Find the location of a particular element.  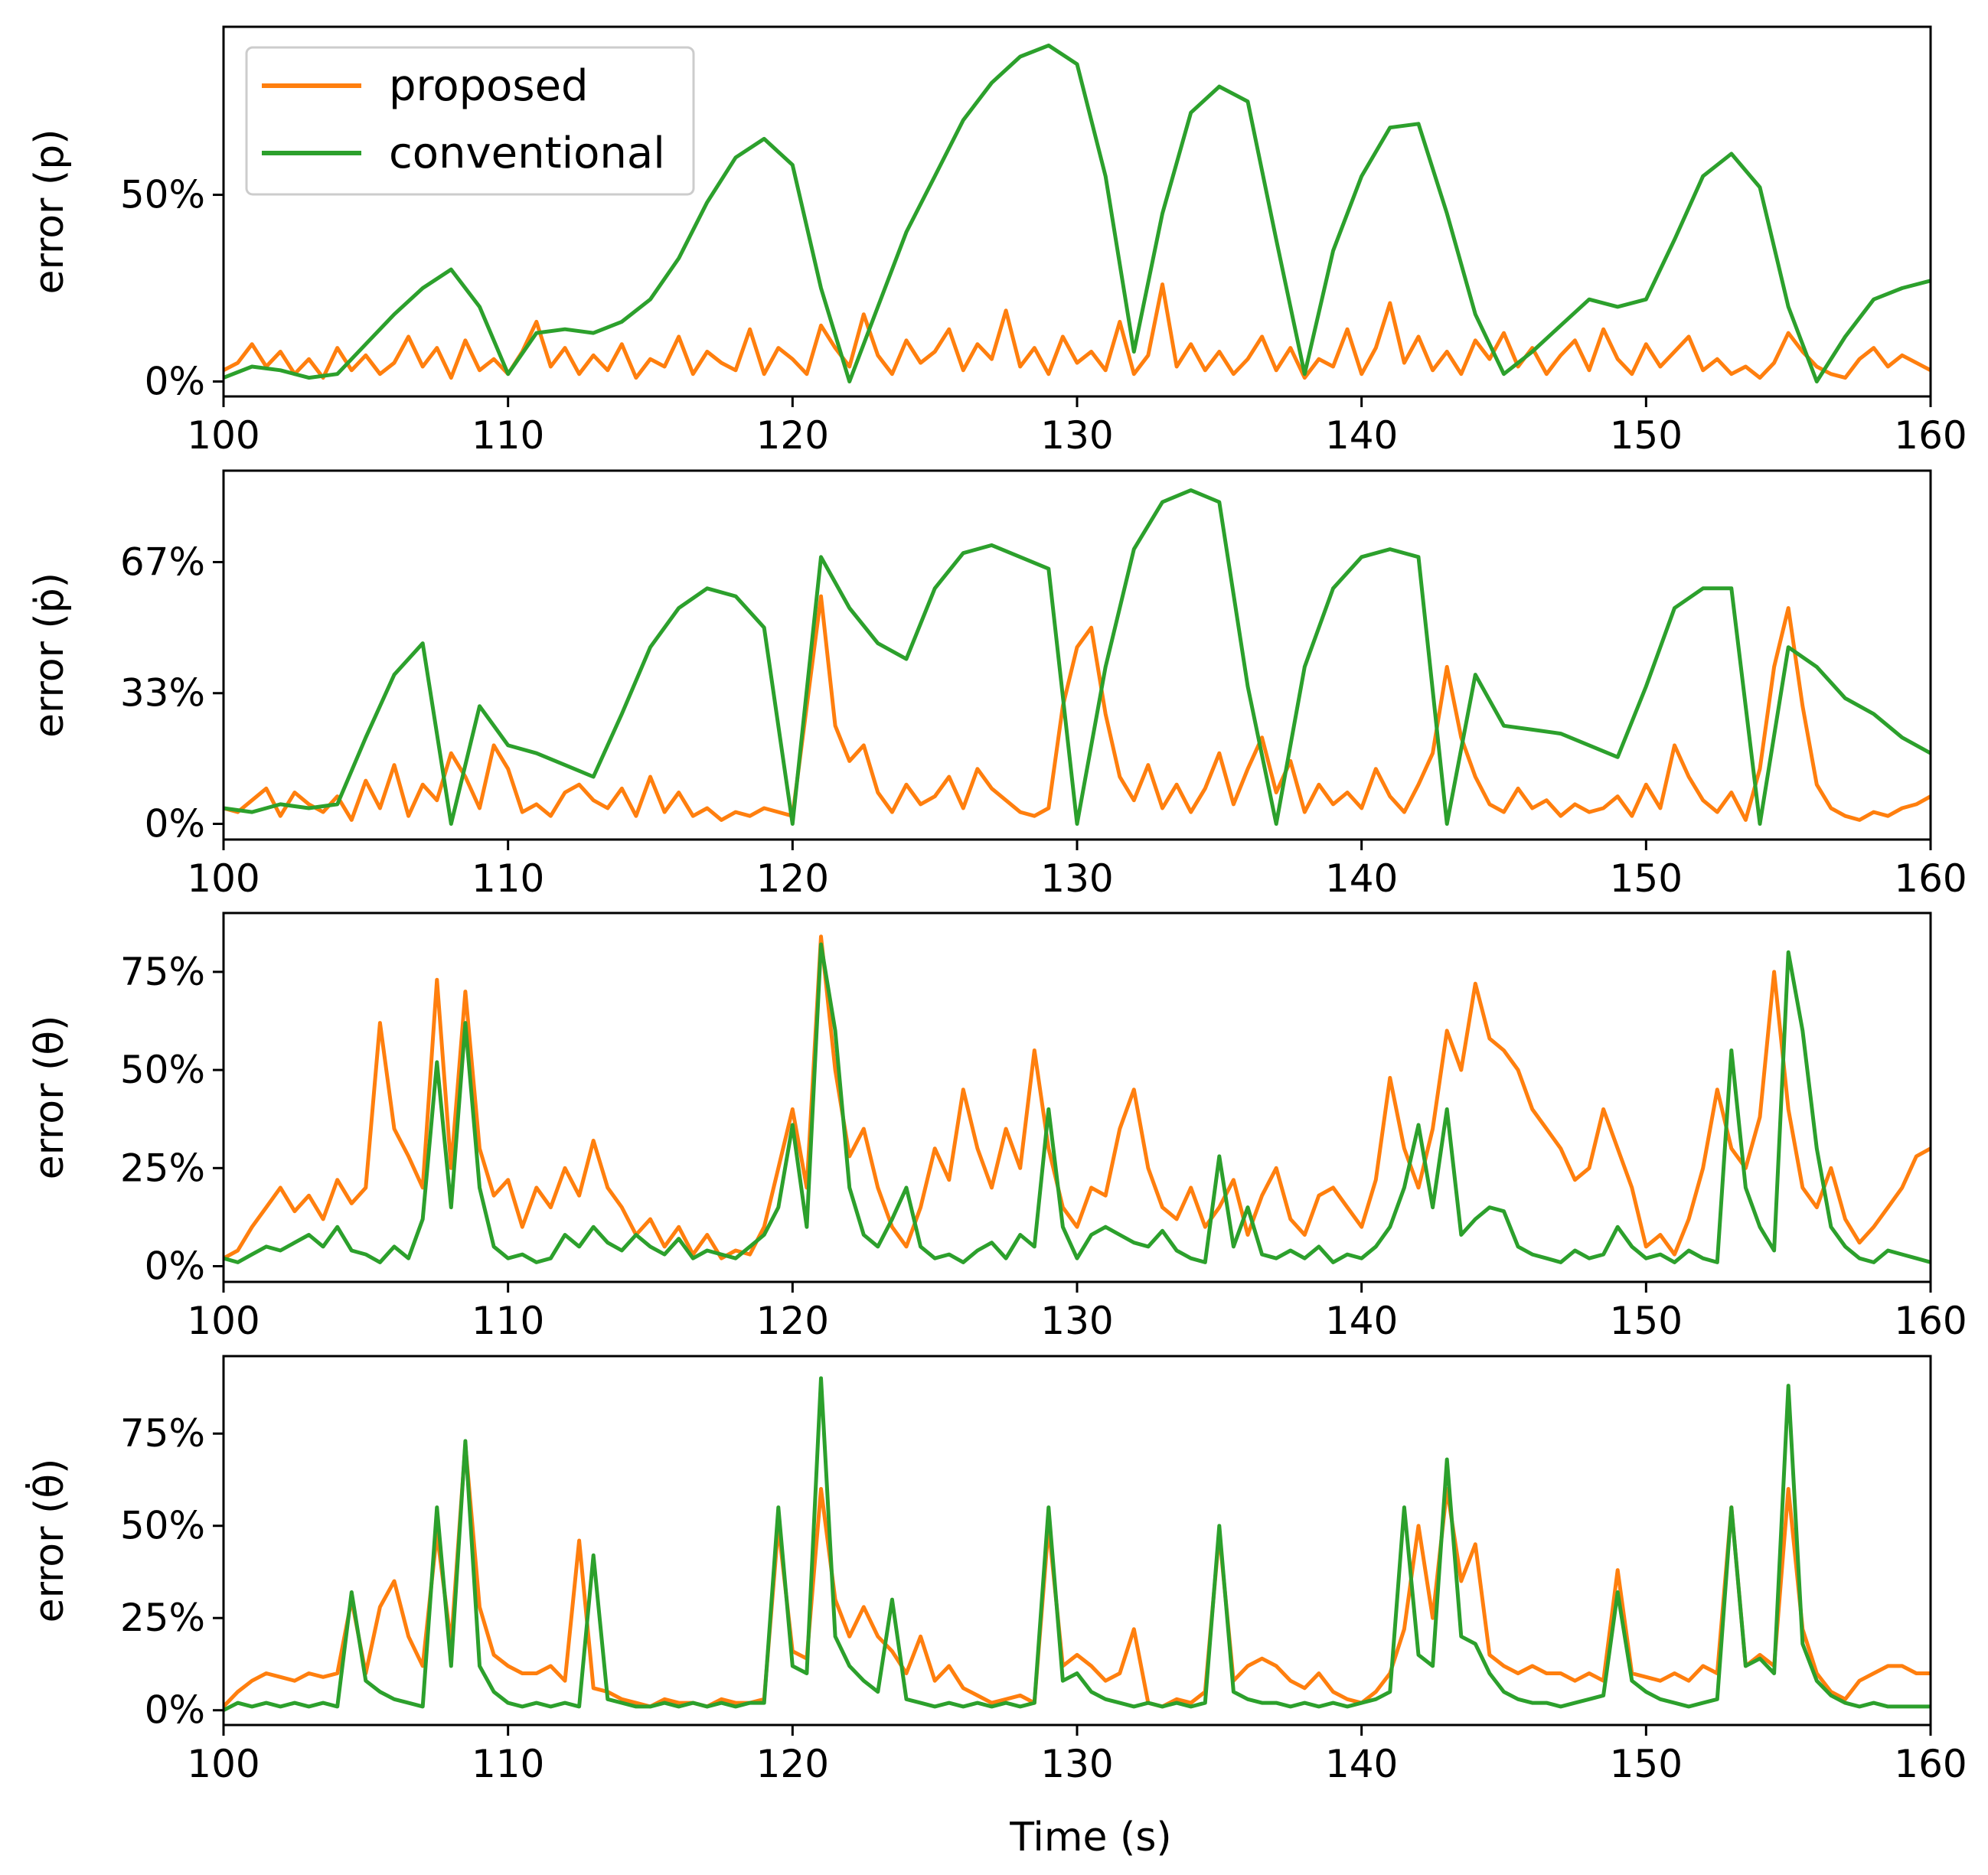

legend-label-proposed: proposed is located at coordinates (489, 86).